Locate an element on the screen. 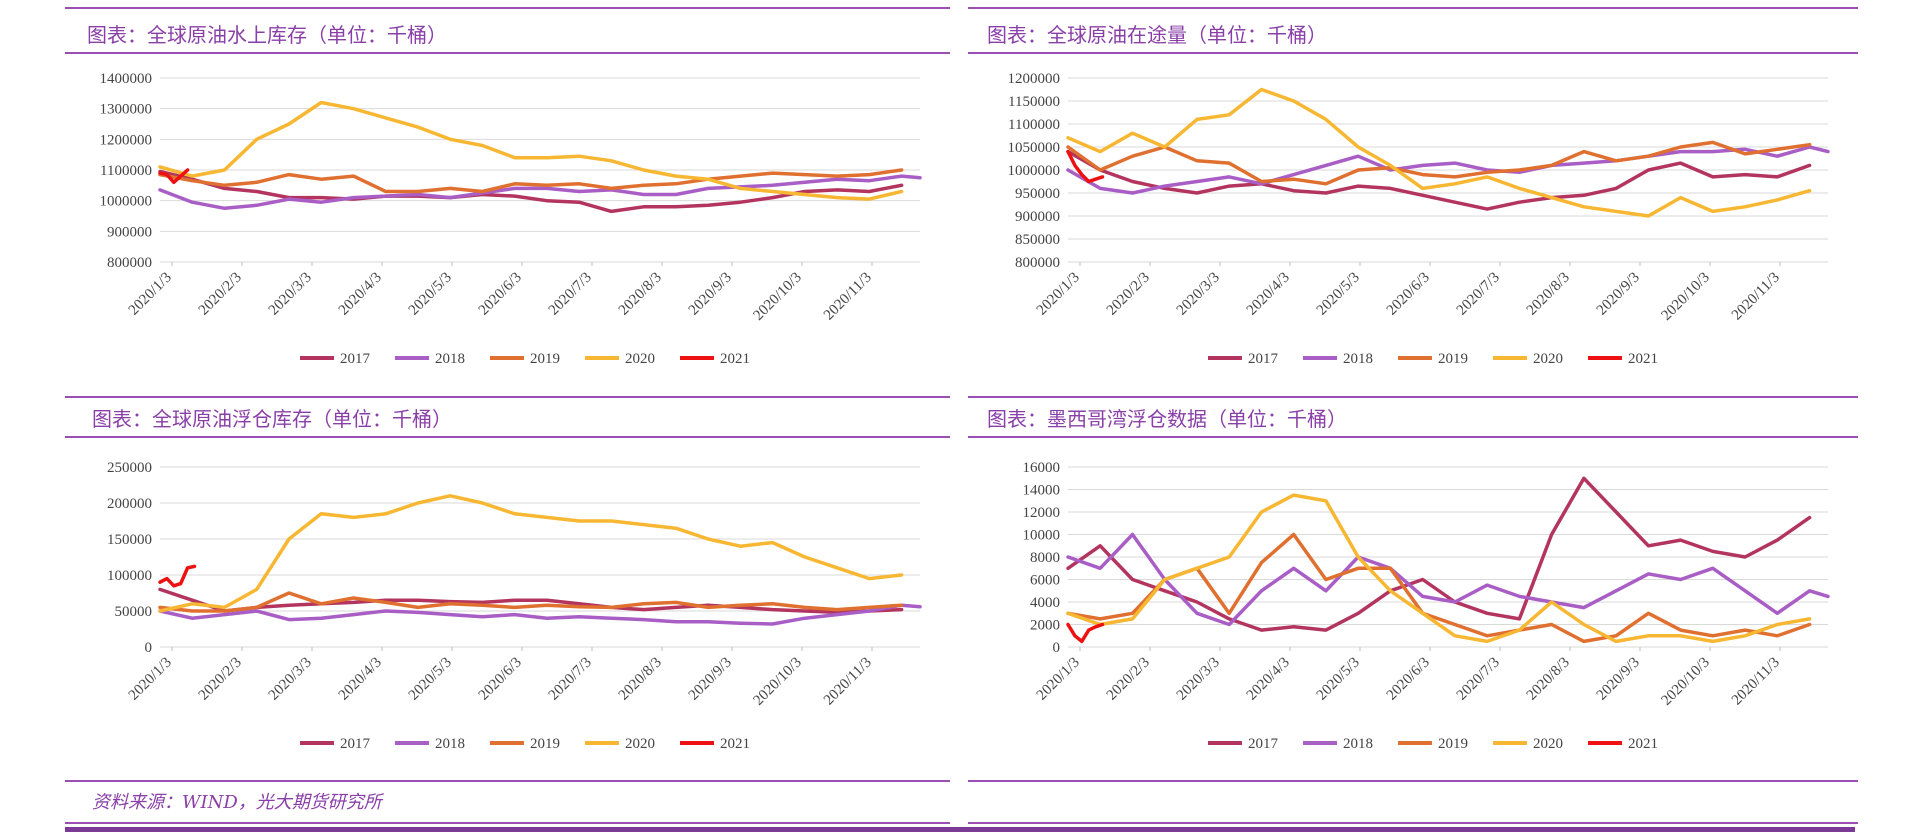  y-tick-label: 850000 is located at coordinates (1037, 240).